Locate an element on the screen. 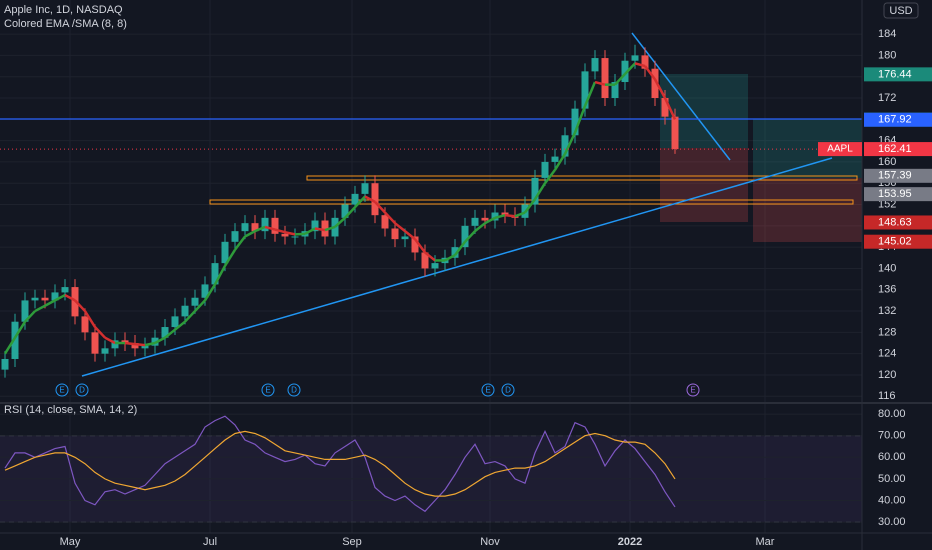  y-tick-label: 132 is located at coordinates (887, 311).